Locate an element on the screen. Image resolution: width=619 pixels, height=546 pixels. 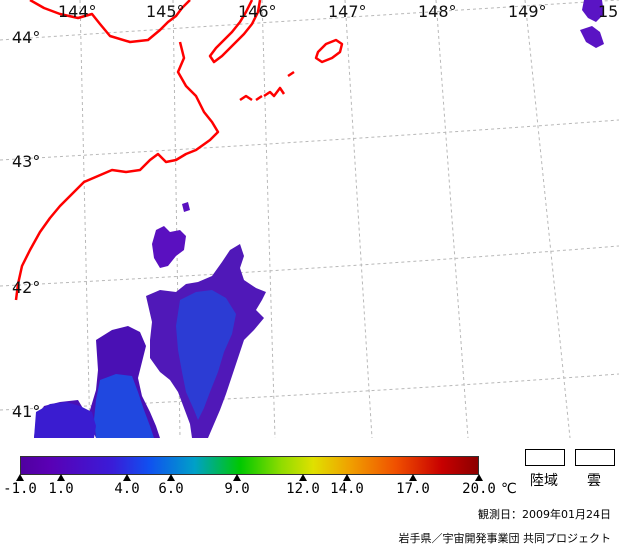
land-legend-swatch is located at coordinates (545, 457).